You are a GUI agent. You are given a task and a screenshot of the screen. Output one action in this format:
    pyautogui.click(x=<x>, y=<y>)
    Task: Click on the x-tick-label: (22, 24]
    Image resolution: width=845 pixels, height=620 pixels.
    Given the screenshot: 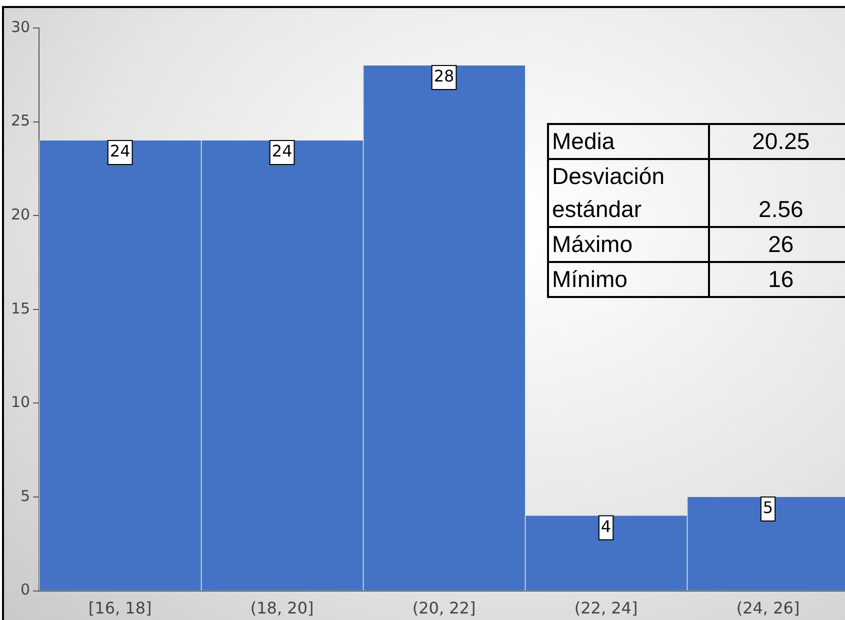 What is the action you would take?
    pyautogui.click(x=606, y=608)
    